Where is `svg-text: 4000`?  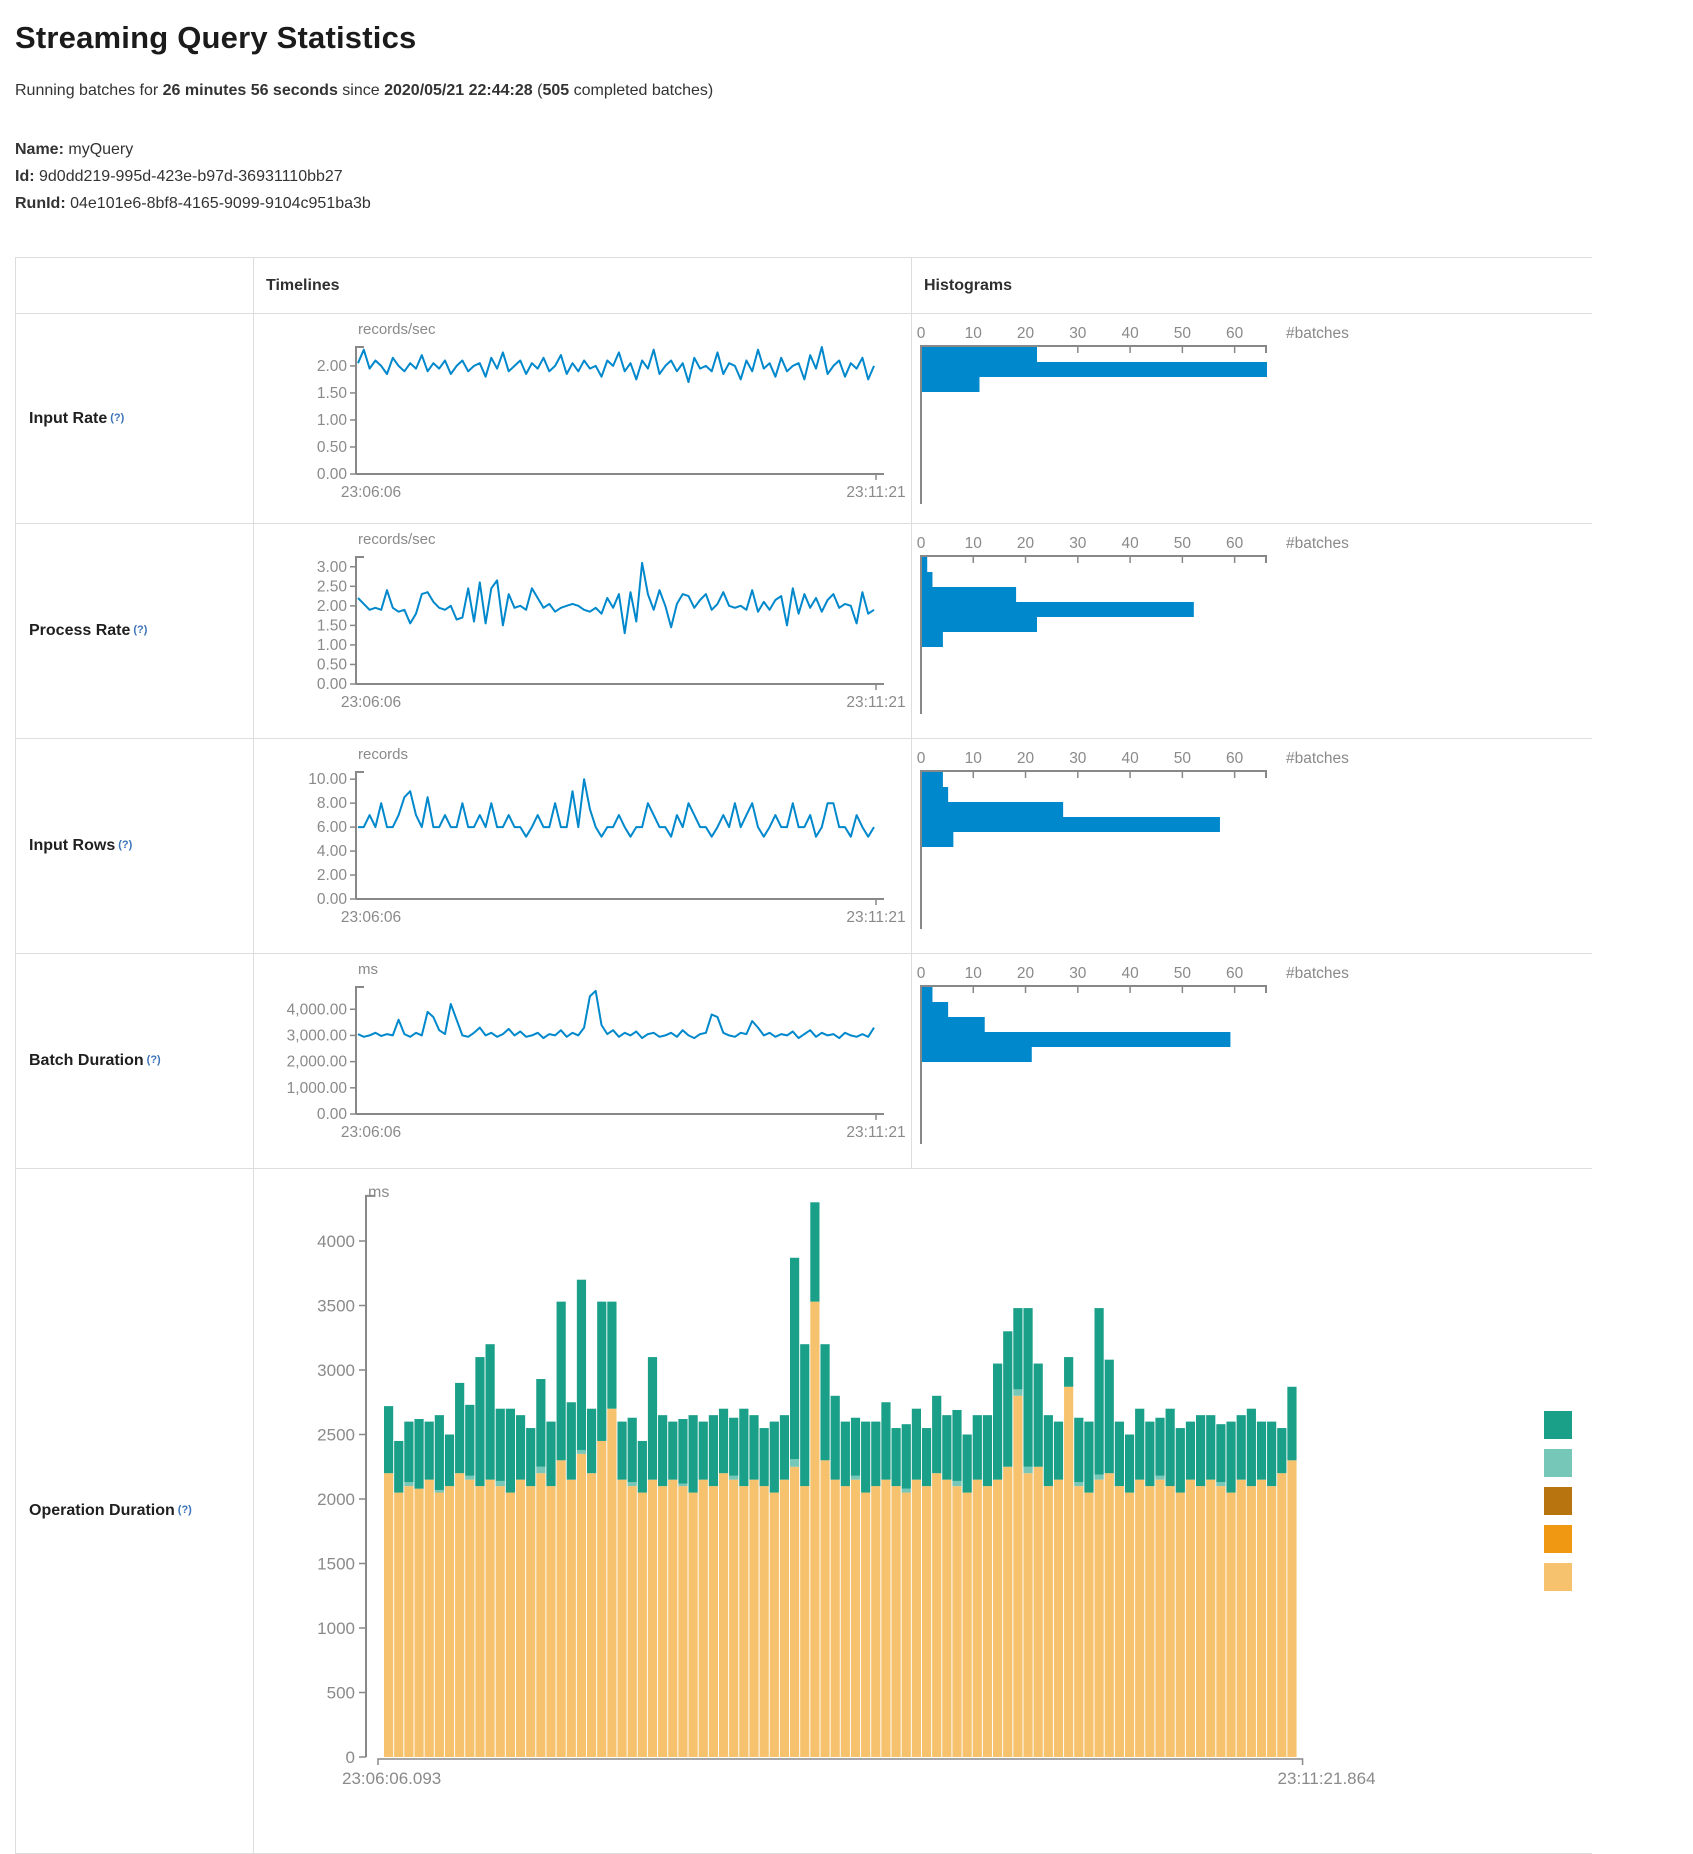
svg-text: 4000 is located at coordinates (336, 1241).